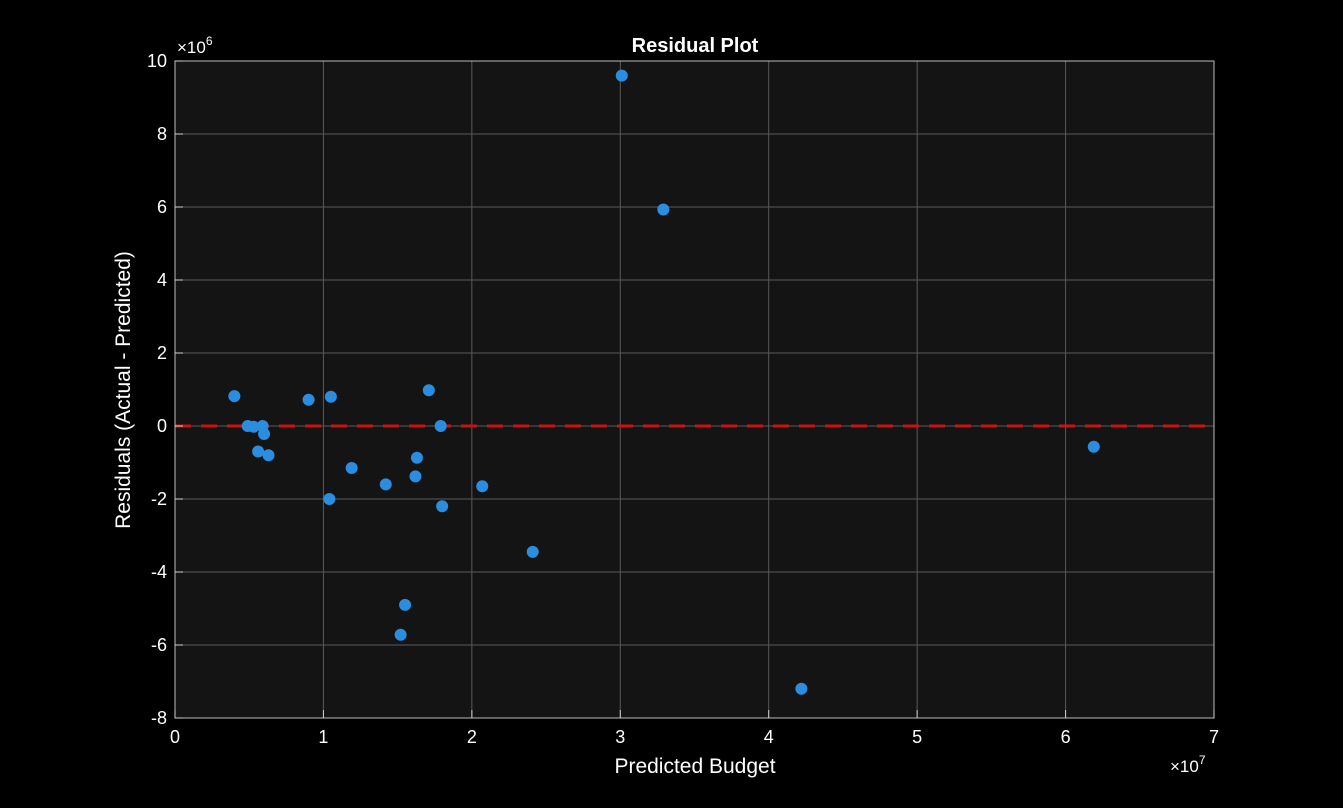 The height and width of the screenshot is (808, 1343). What do you see at coordinates (175, 737) in the screenshot?
I see `x-tick-label: 0` at bounding box center [175, 737].